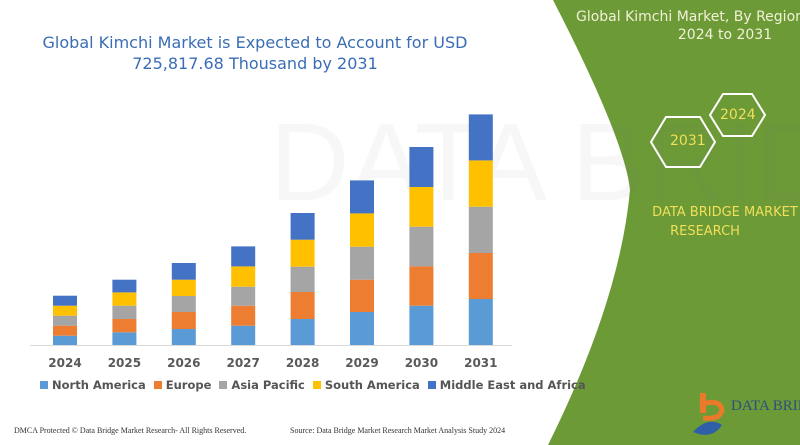  Describe the element at coordinates (480, 183) in the screenshot. I see `bar-segment-2031-south-america` at that location.